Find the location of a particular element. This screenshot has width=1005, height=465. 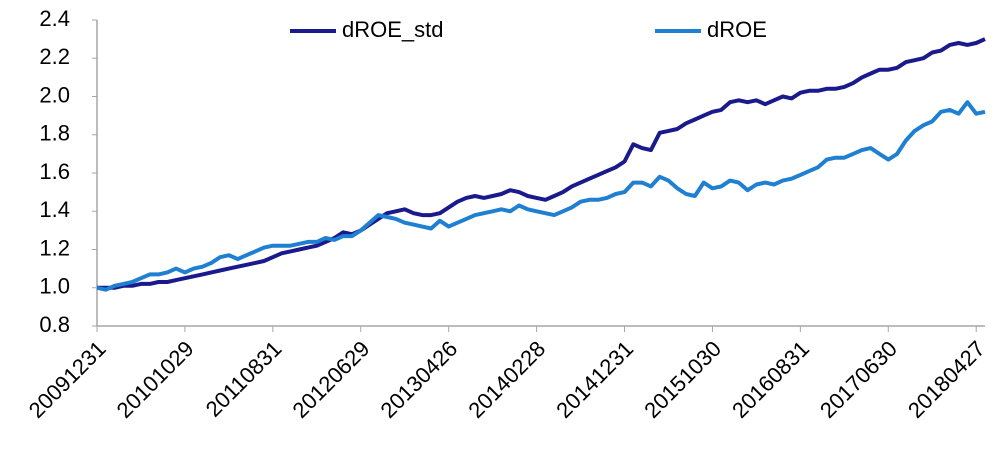

x-tick-label: 20160831 is located at coordinates (770, 379).